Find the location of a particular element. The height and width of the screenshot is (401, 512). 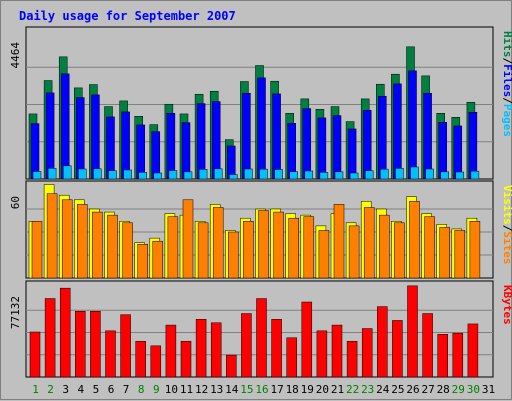

x-tick-label-day-26: 26 is located at coordinates (412, 389).